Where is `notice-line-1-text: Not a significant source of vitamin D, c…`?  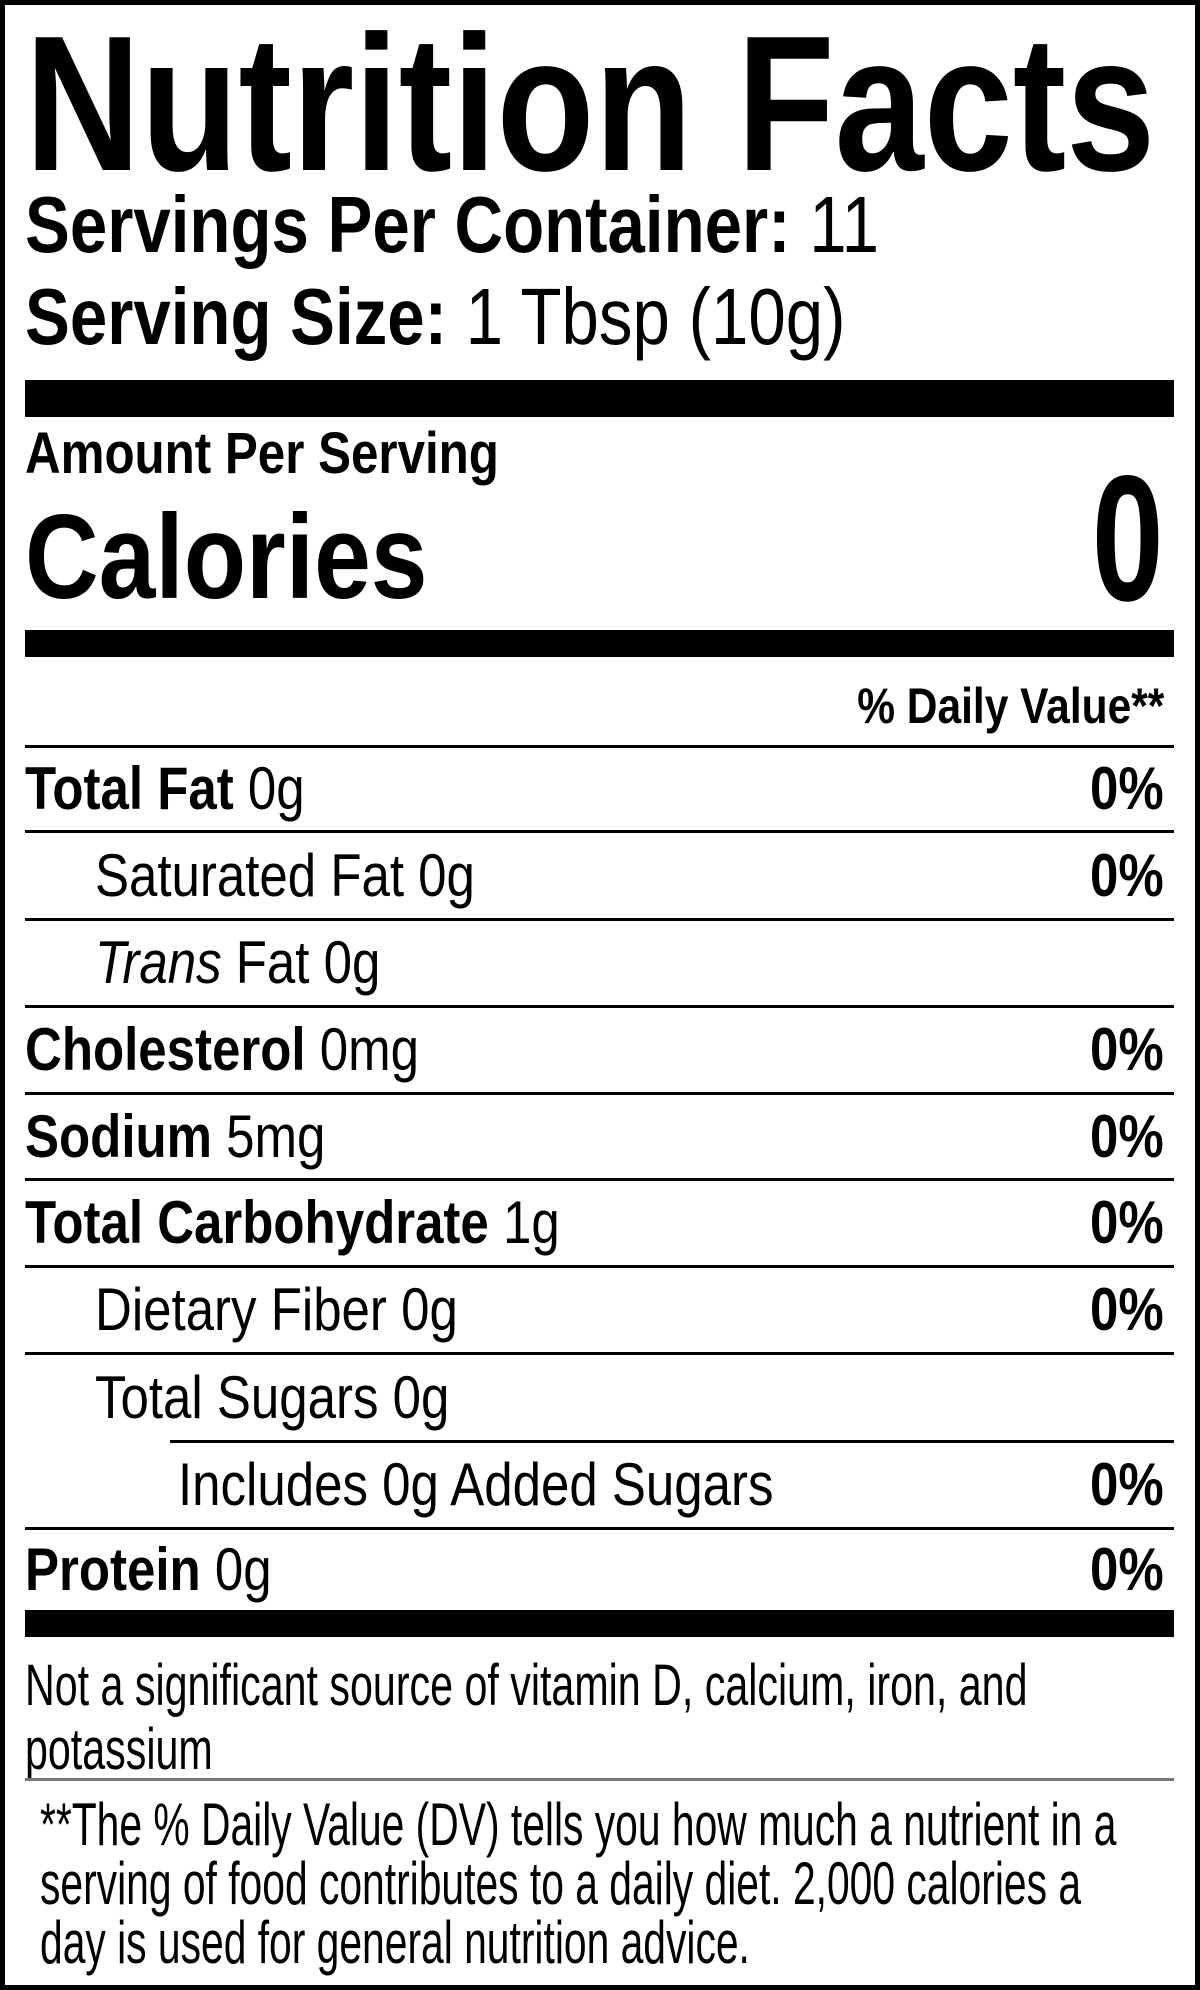
notice-line-1-text: Not a significant source of vitamin D, c… is located at coordinates (526, 1685).